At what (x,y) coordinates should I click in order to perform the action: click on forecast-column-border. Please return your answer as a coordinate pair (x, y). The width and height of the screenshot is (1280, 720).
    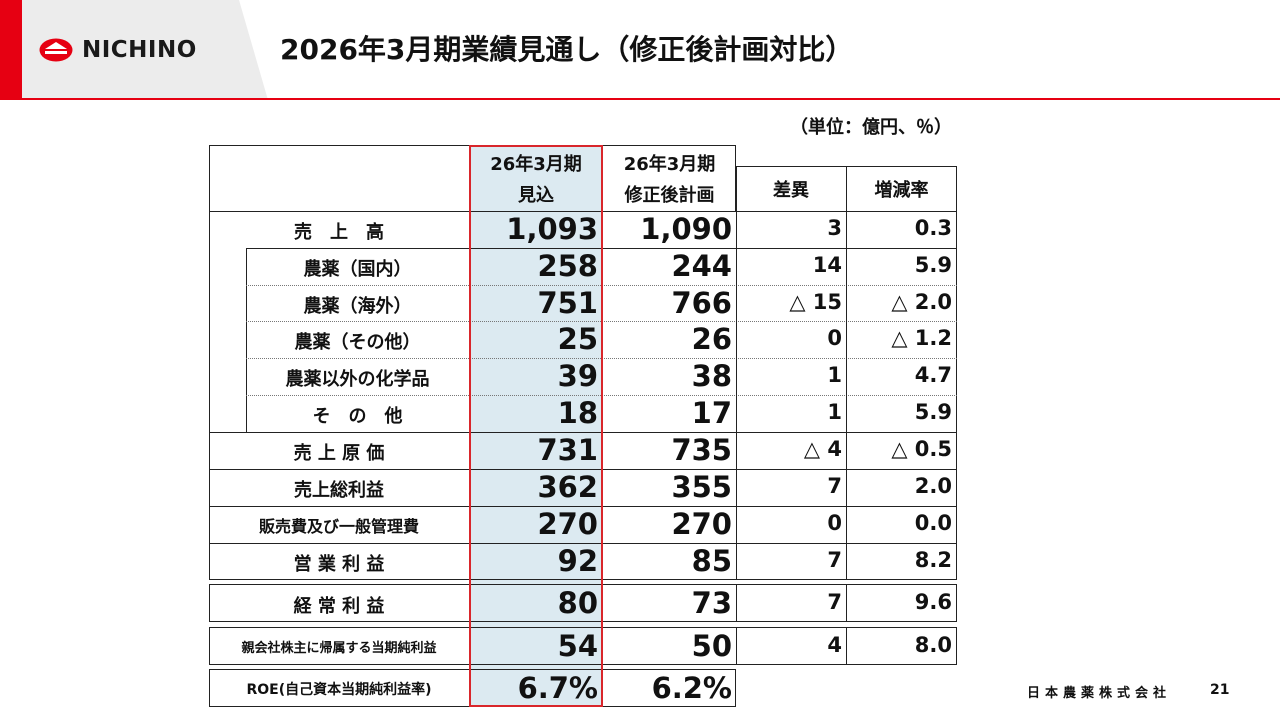
    Looking at the image, I should click on (536, 426).